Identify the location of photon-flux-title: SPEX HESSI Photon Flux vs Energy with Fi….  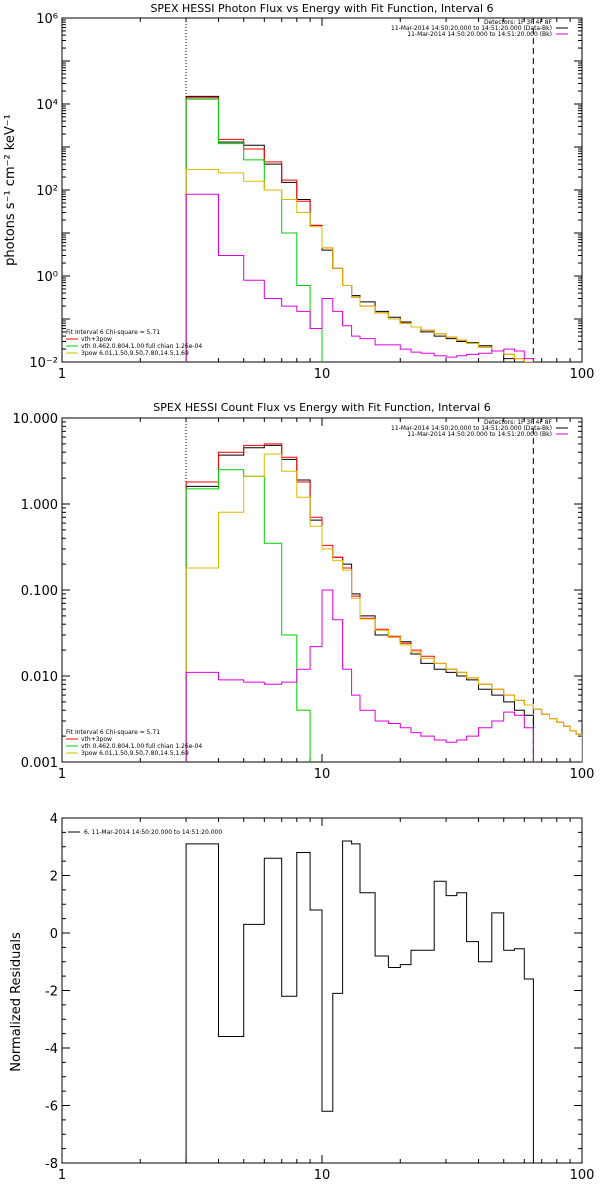
(321, 8).